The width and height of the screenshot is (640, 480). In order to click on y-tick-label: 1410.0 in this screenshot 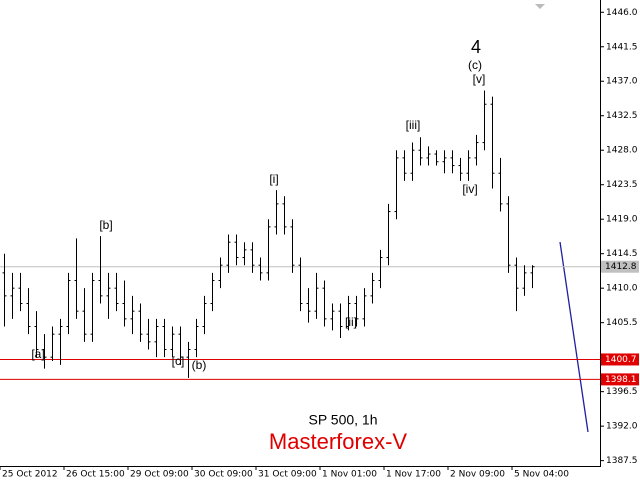, I will do `click(622, 289)`.